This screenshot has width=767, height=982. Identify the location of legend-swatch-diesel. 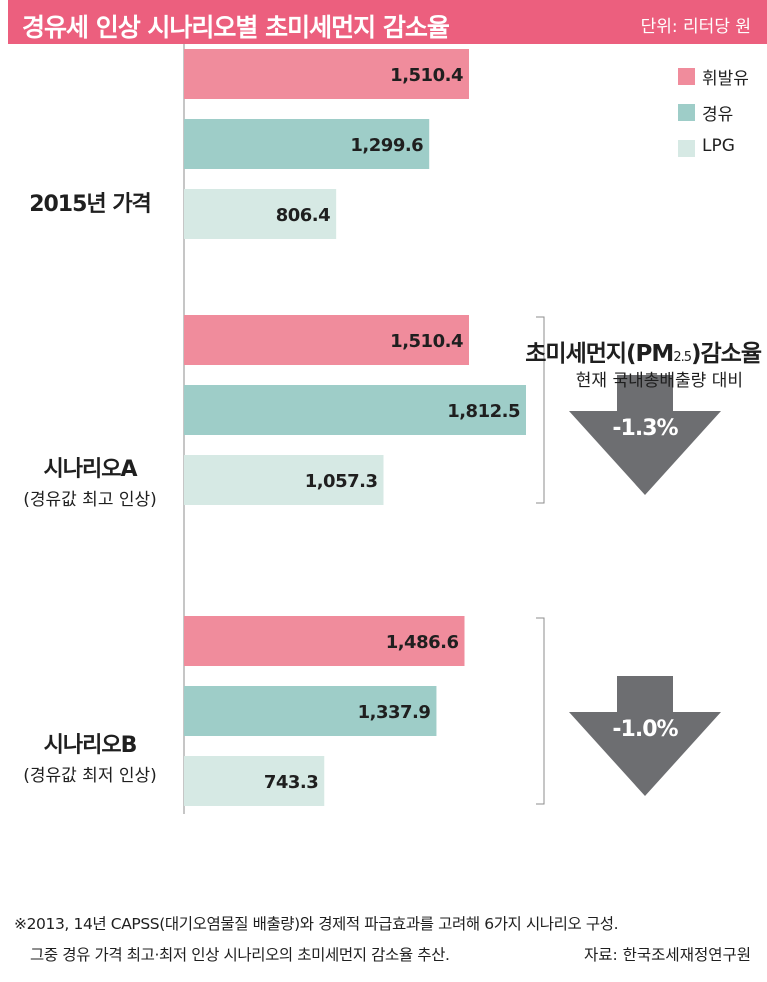
(686, 112).